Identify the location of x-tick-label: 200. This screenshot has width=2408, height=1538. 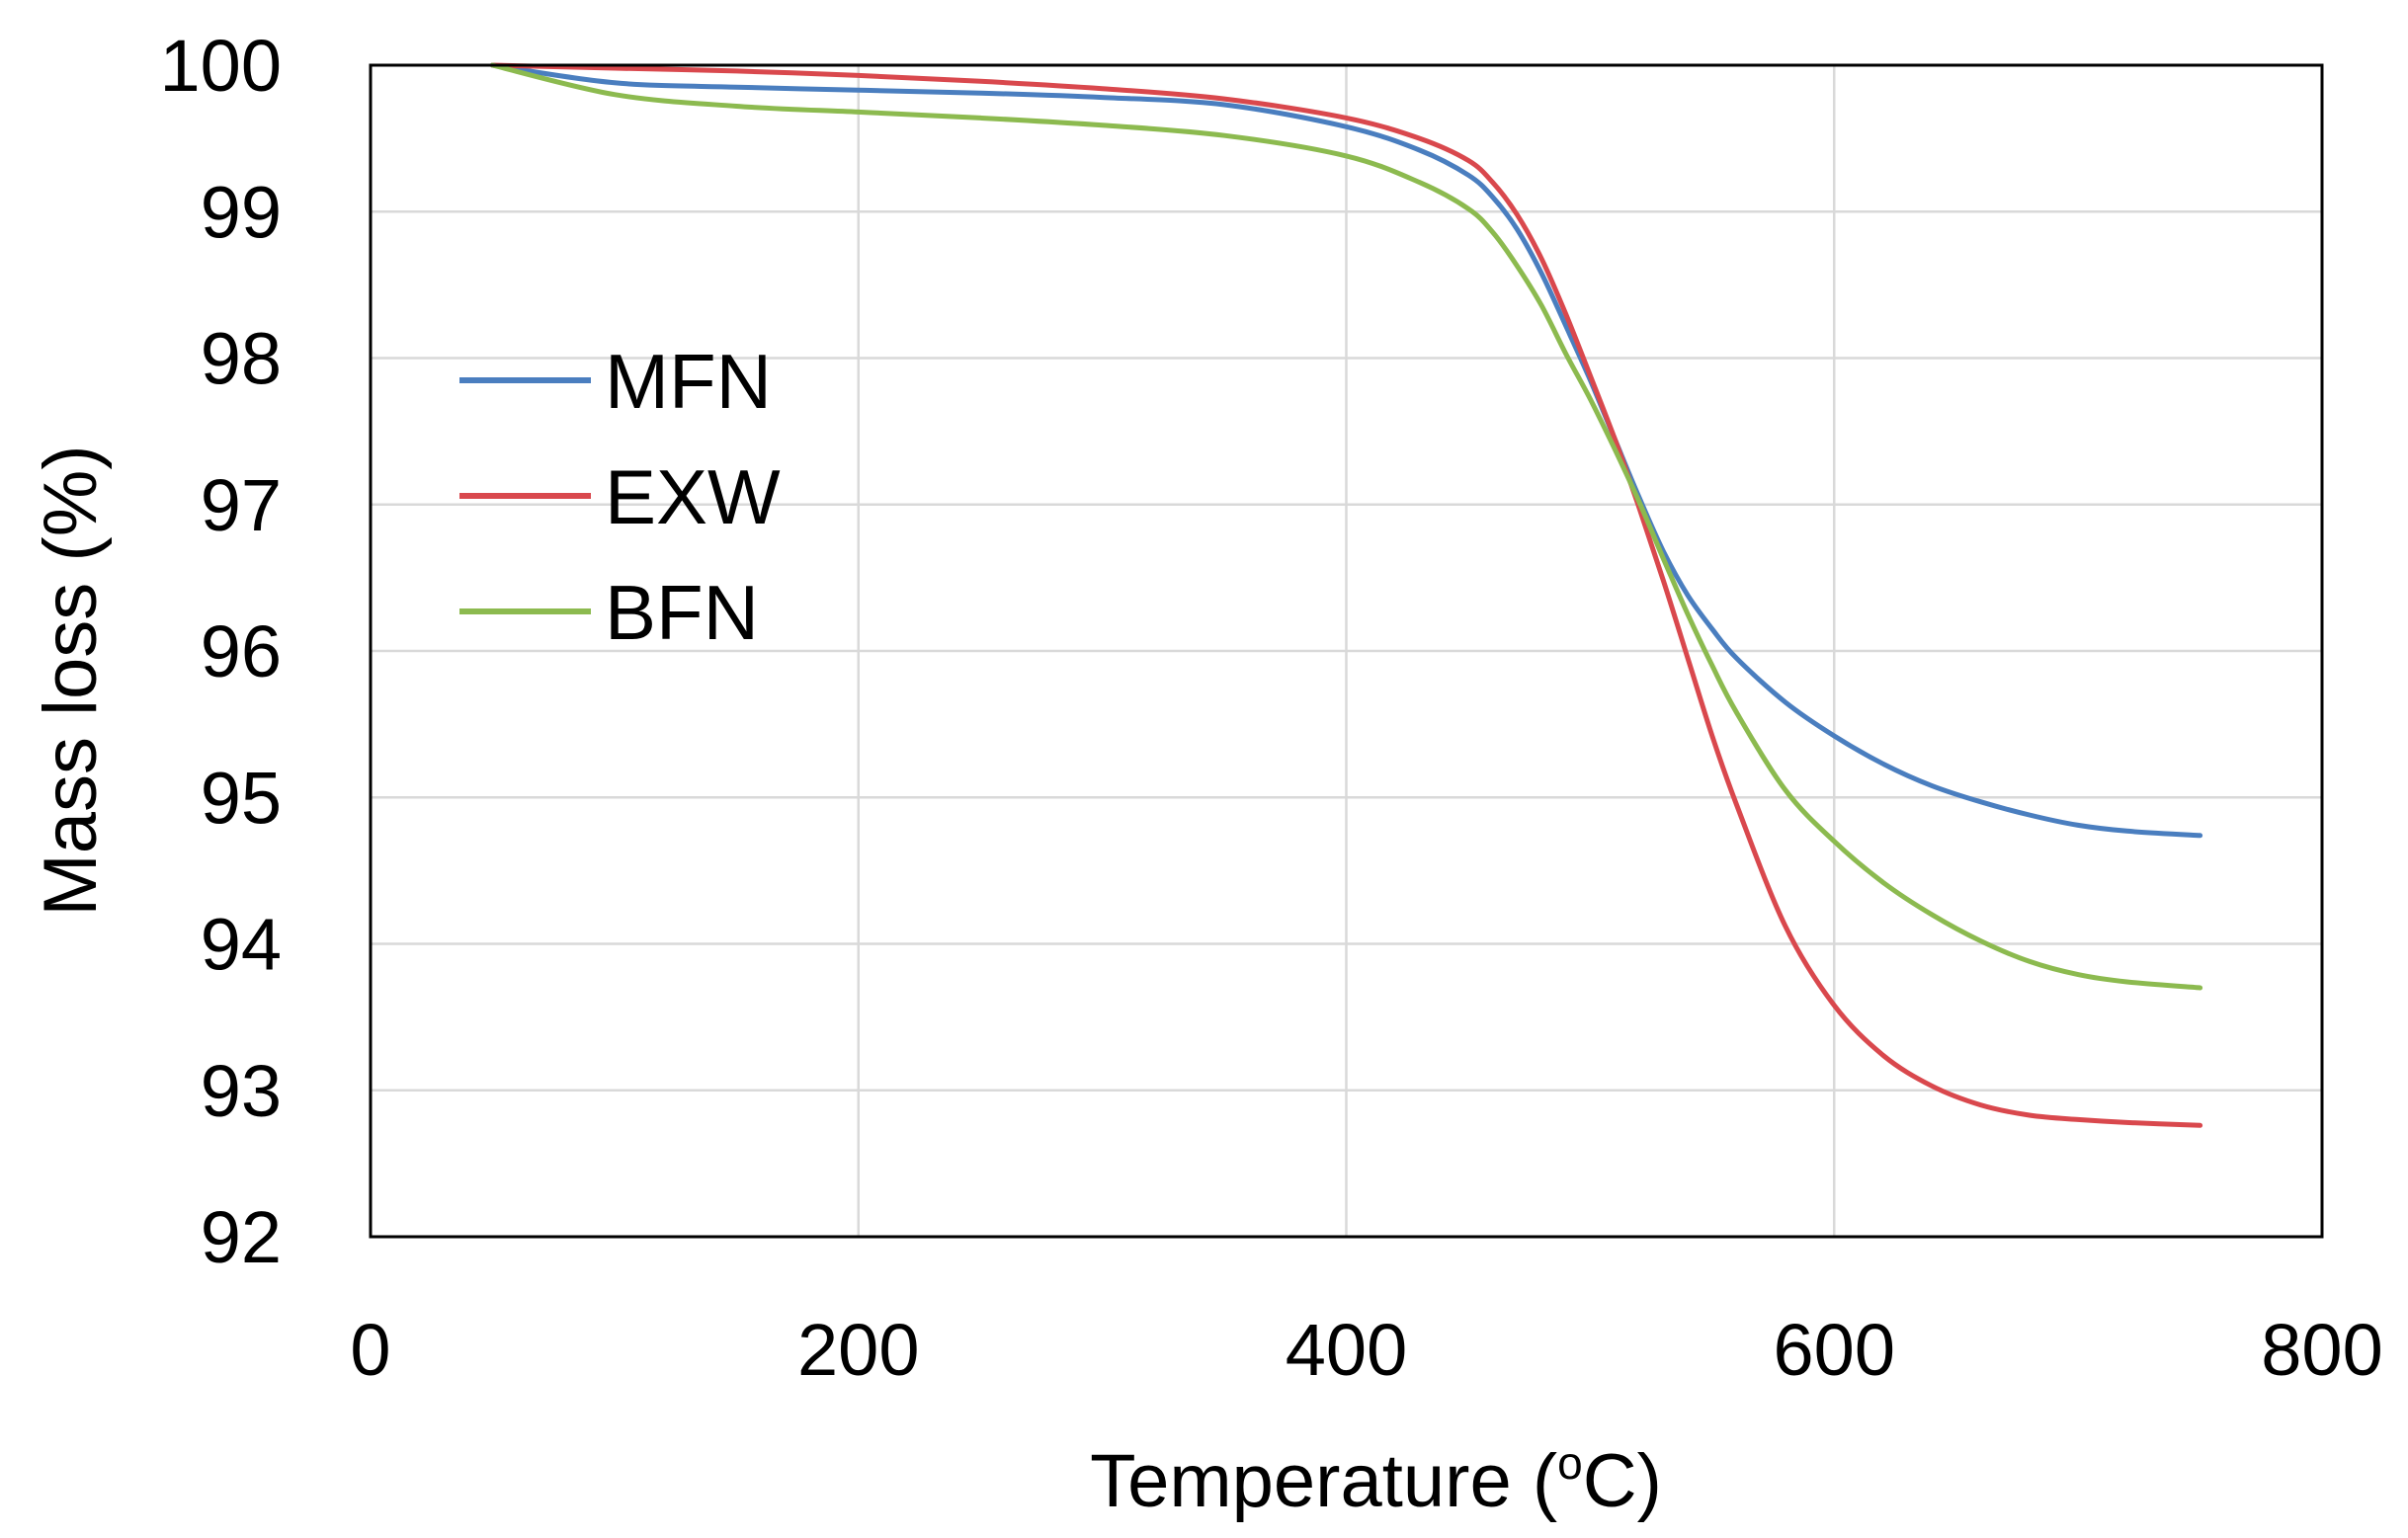
(858, 1350).